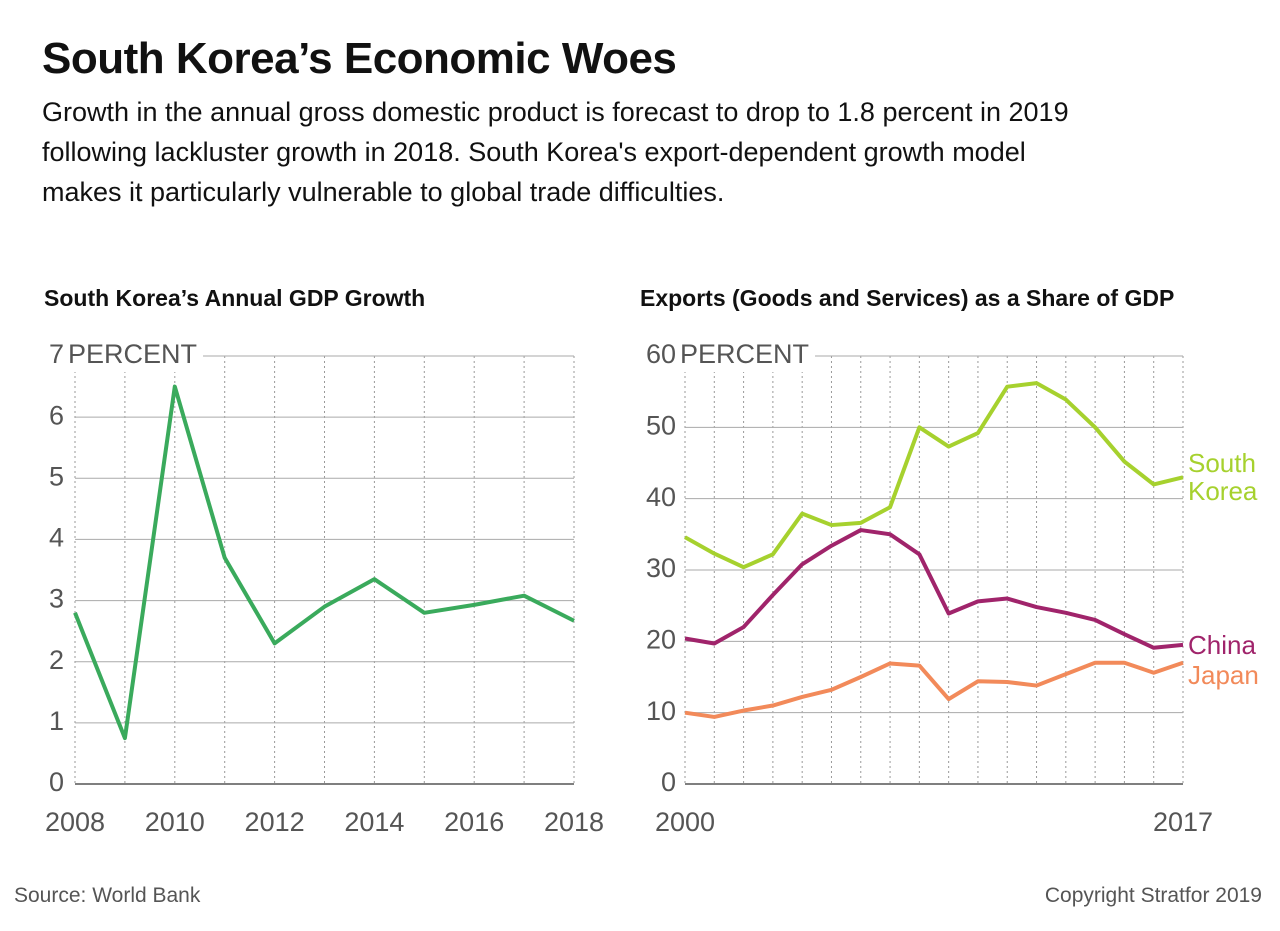  I want to click on x-tick-label: 2012, so click(275, 822).